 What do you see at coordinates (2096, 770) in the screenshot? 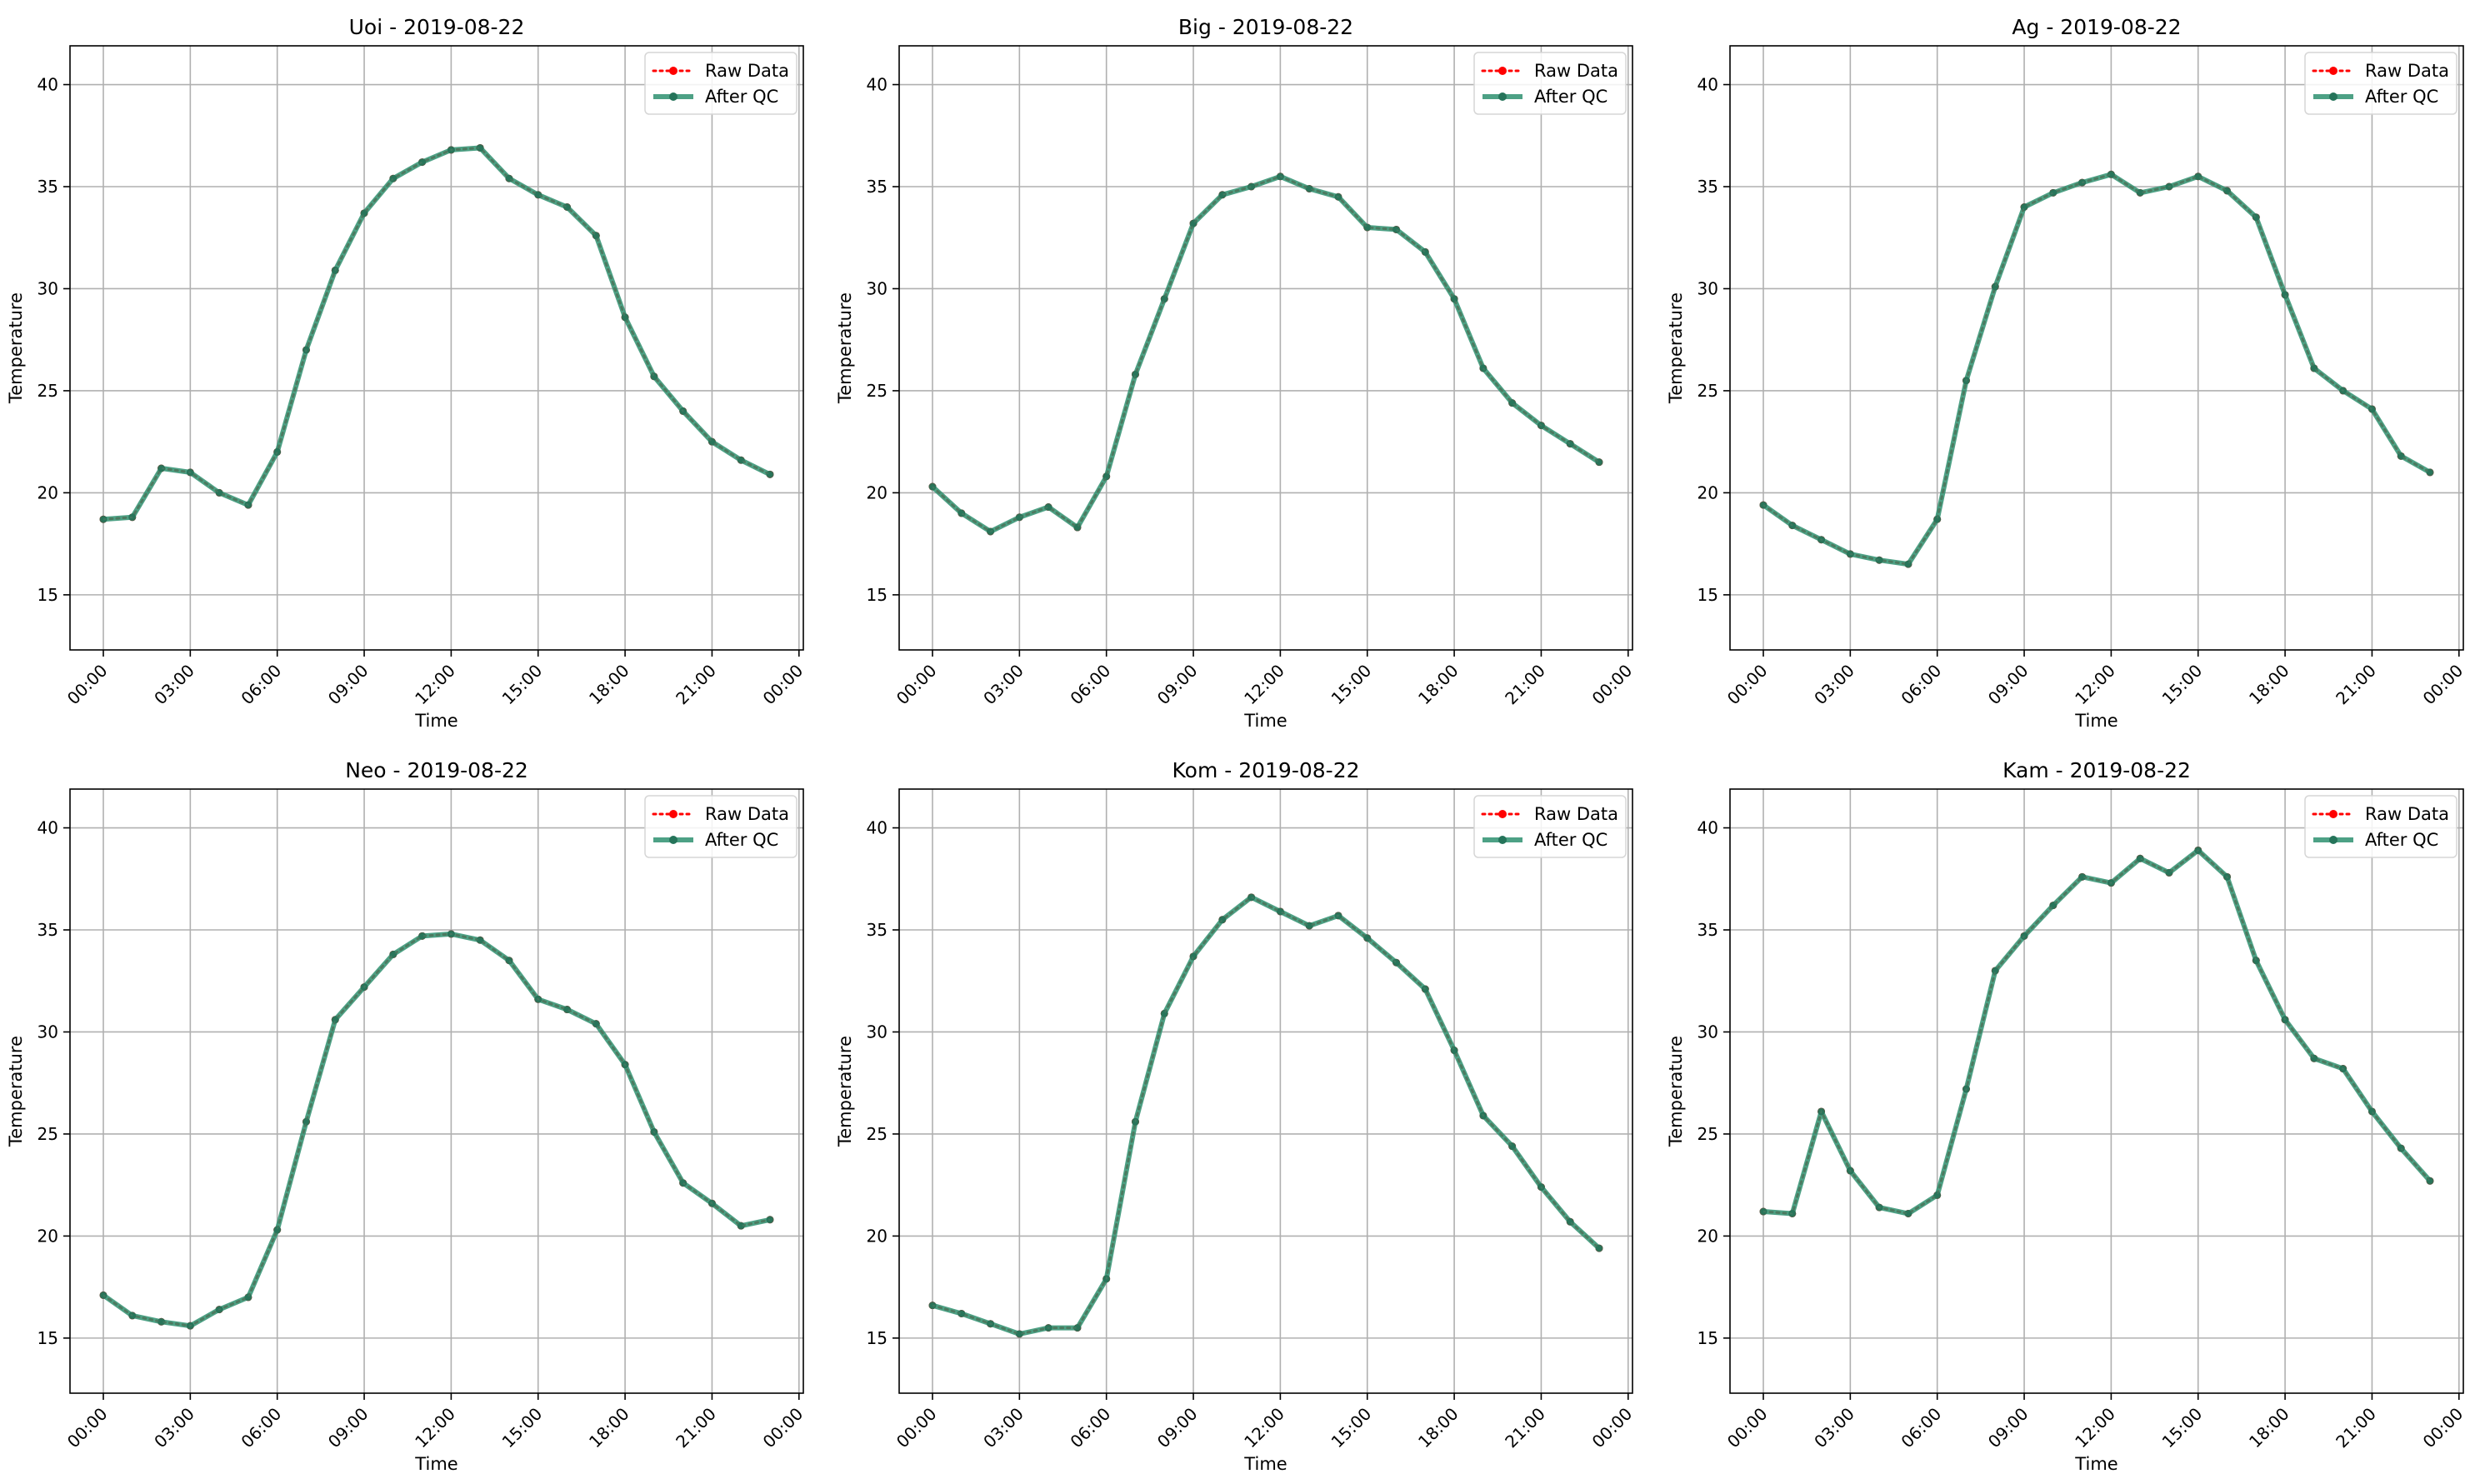
I see `subplot-title: Kam - 2019-08-22` at bounding box center [2096, 770].